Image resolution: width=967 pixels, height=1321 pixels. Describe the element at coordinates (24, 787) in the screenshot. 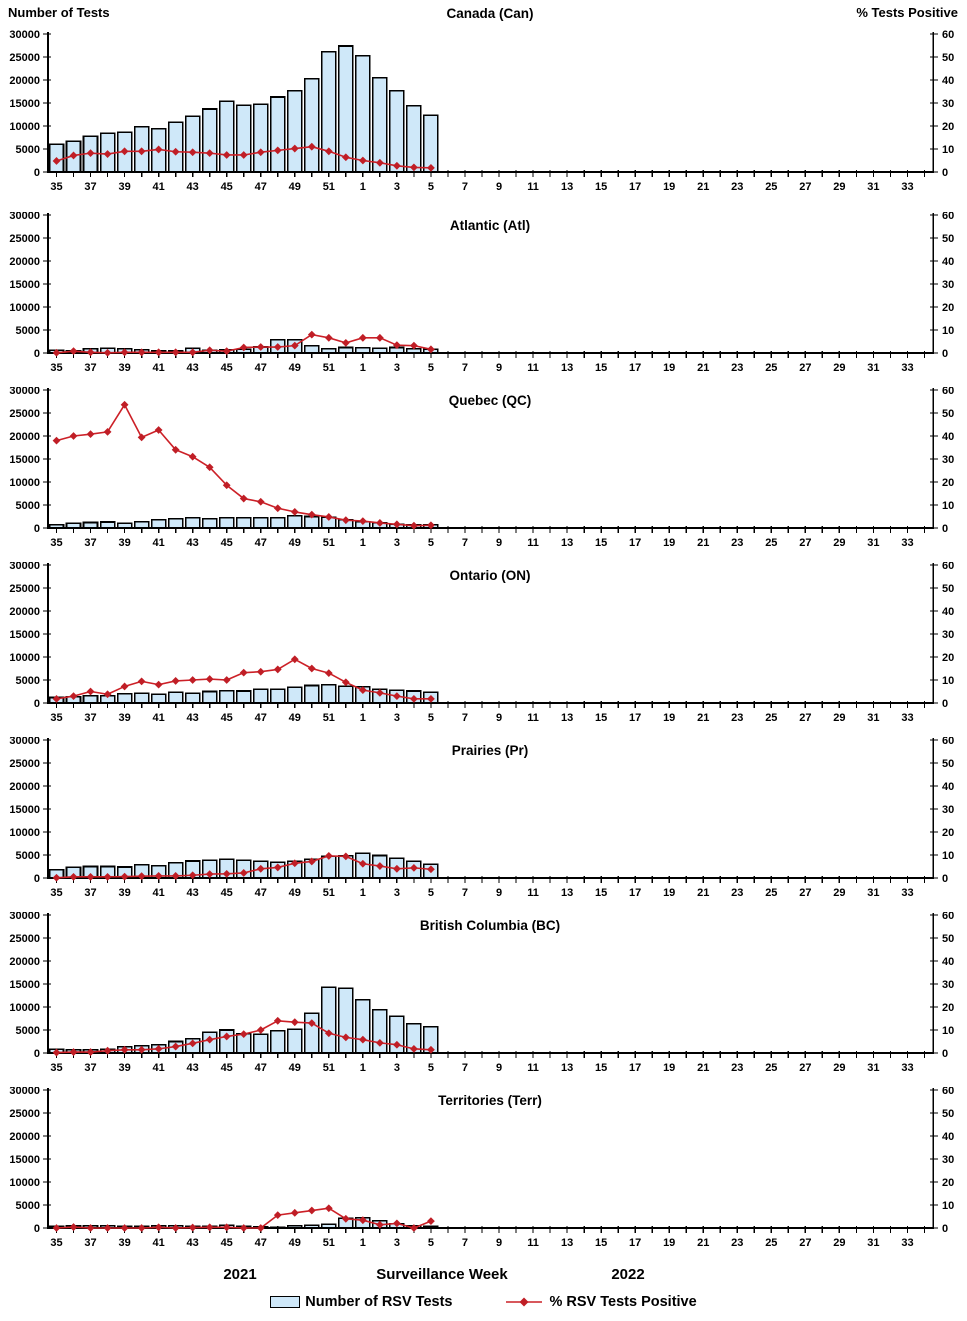

I see `left-tick-label: 20000` at that location.